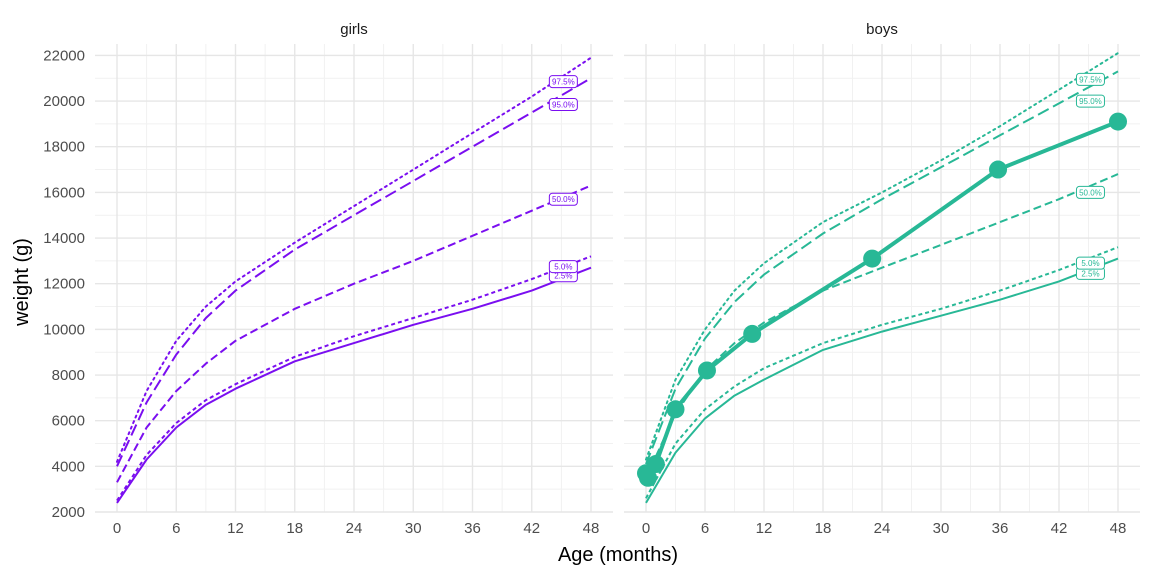 The image size is (1152, 576). Describe the element at coordinates (68, 375) in the screenshot. I see `y-tick-label: 8000` at that location.